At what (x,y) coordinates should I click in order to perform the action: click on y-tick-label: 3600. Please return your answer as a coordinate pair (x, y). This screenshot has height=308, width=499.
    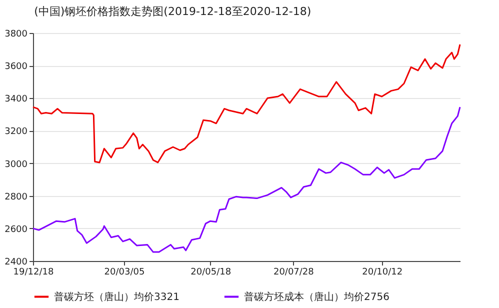
    Looking at the image, I should click on (16, 67).